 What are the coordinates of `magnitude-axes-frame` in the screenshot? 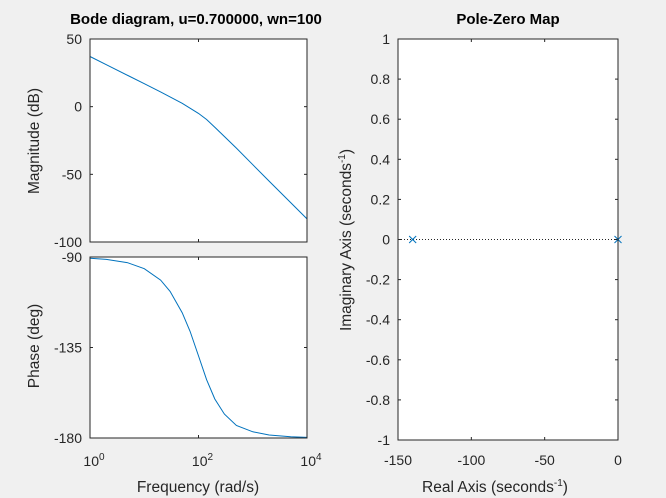 It's located at (198, 140).